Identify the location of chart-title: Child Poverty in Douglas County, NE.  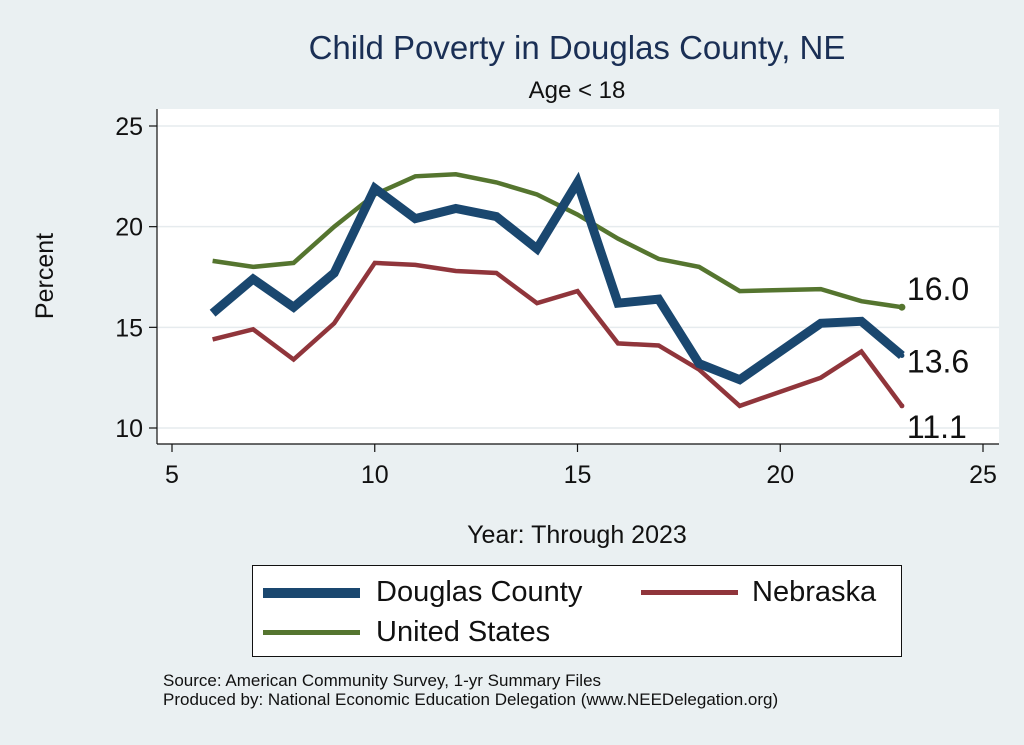
(577, 47).